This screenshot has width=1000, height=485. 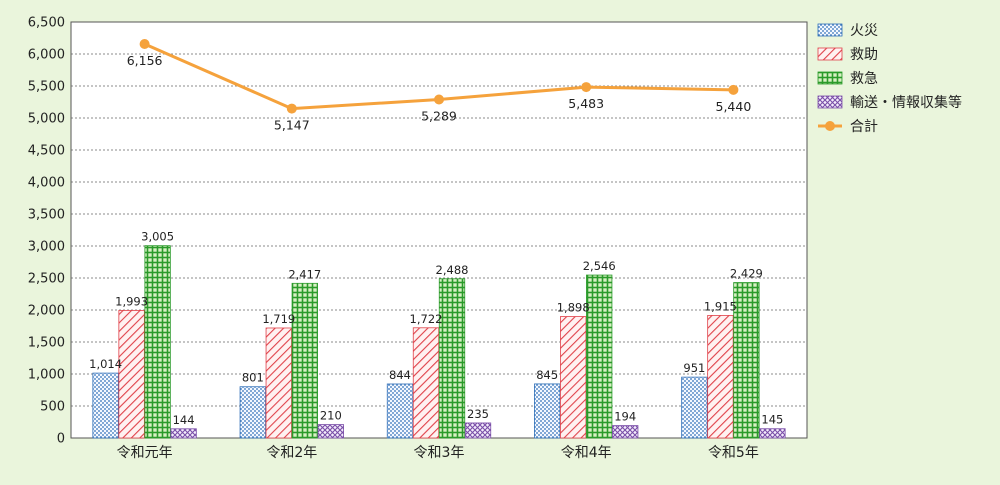 I want to click on y-tick-label: 1,000, so click(x=46, y=375).